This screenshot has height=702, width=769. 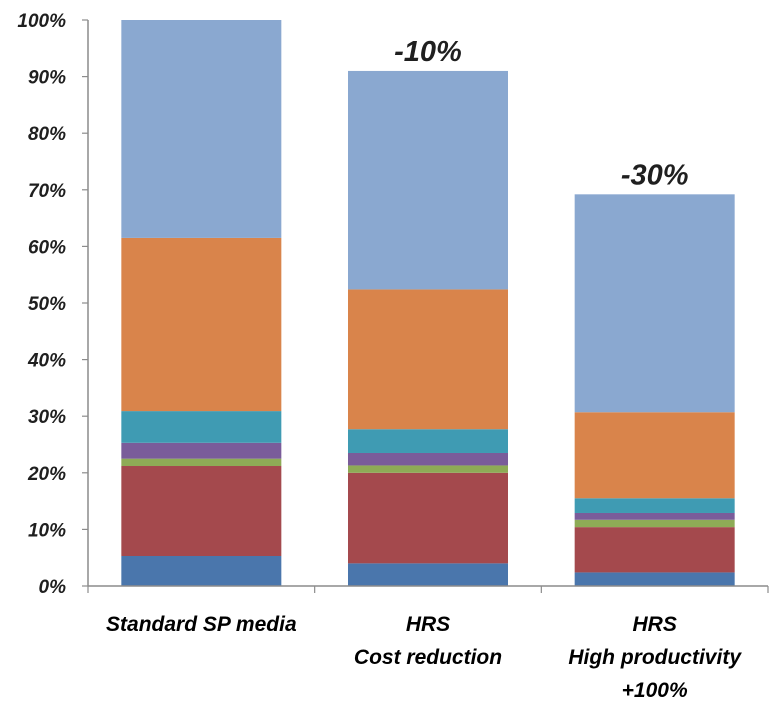 I want to click on y-tick-label: 30%, so click(x=47, y=417).